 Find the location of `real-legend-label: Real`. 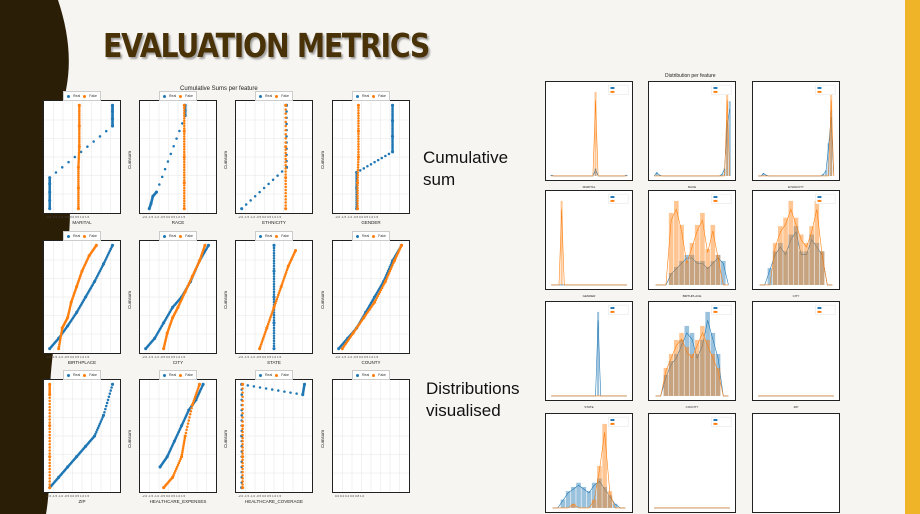

real-legend-label: Real is located at coordinates (173, 375).